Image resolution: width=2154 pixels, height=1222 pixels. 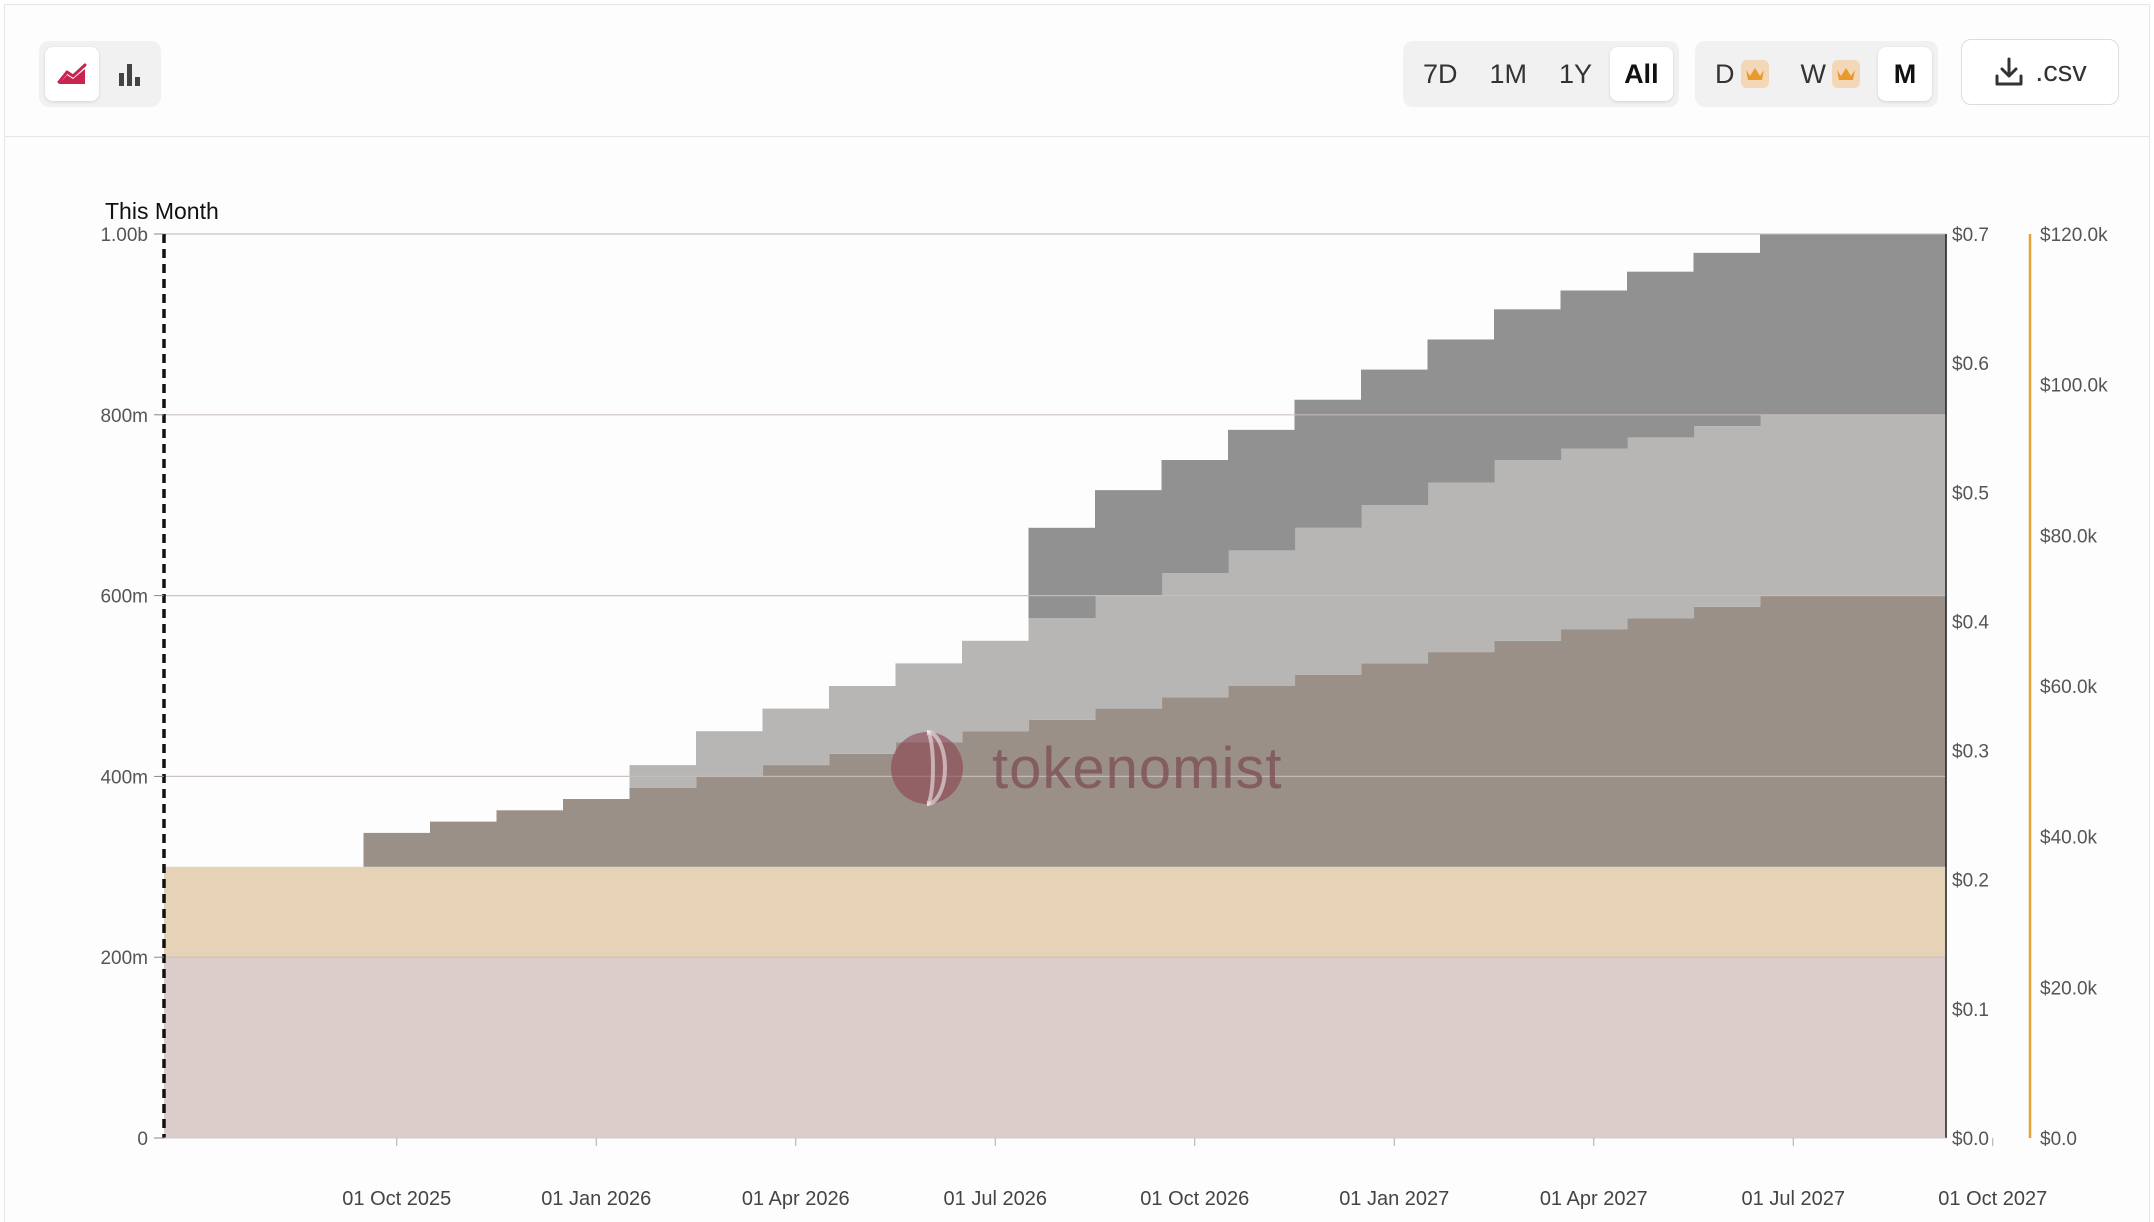 What do you see at coordinates (1970, 364) in the screenshot?
I see `y-price-tick-label: $0.6` at bounding box center [1970, 364].